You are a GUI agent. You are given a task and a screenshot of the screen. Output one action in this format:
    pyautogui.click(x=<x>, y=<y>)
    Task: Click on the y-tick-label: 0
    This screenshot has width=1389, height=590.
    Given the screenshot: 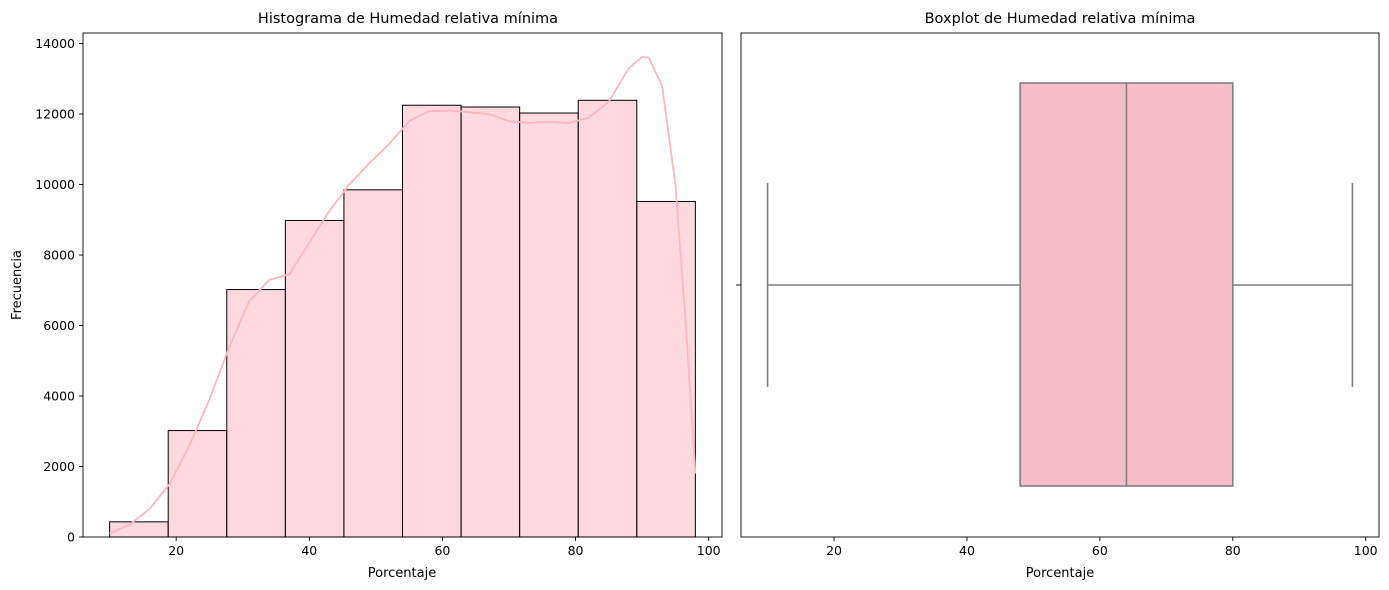 What is the action you would take?
    pyautogui.click(x=71, y=537)
    